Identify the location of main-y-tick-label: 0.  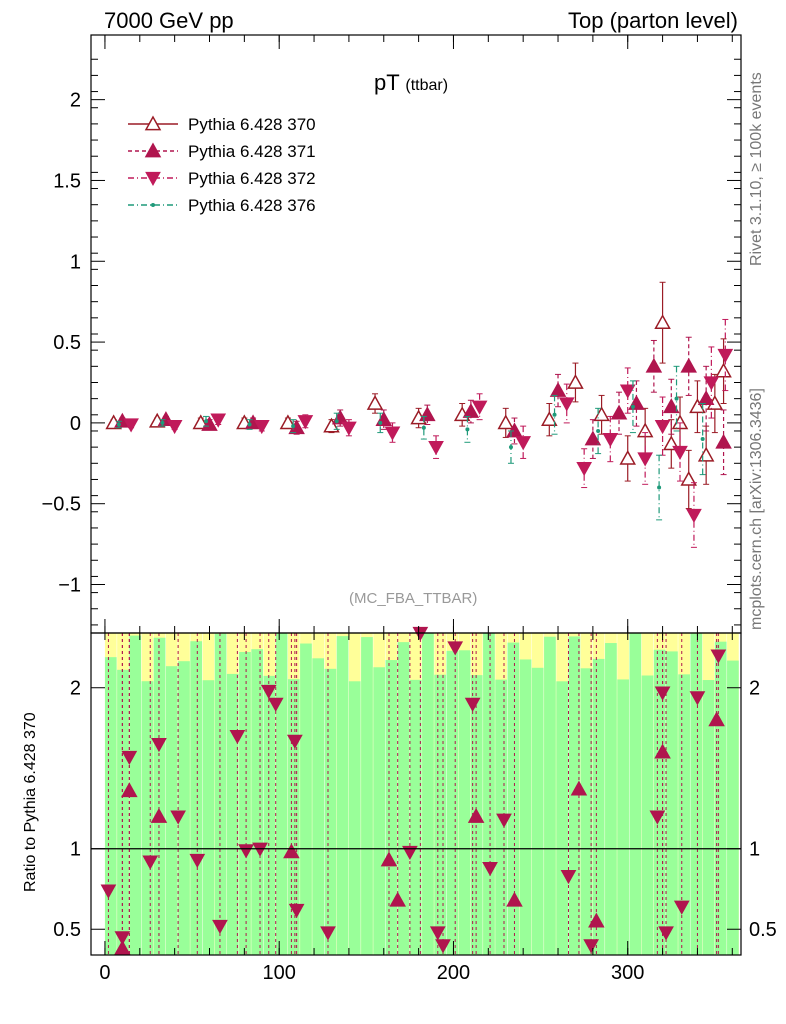
(75, 424).